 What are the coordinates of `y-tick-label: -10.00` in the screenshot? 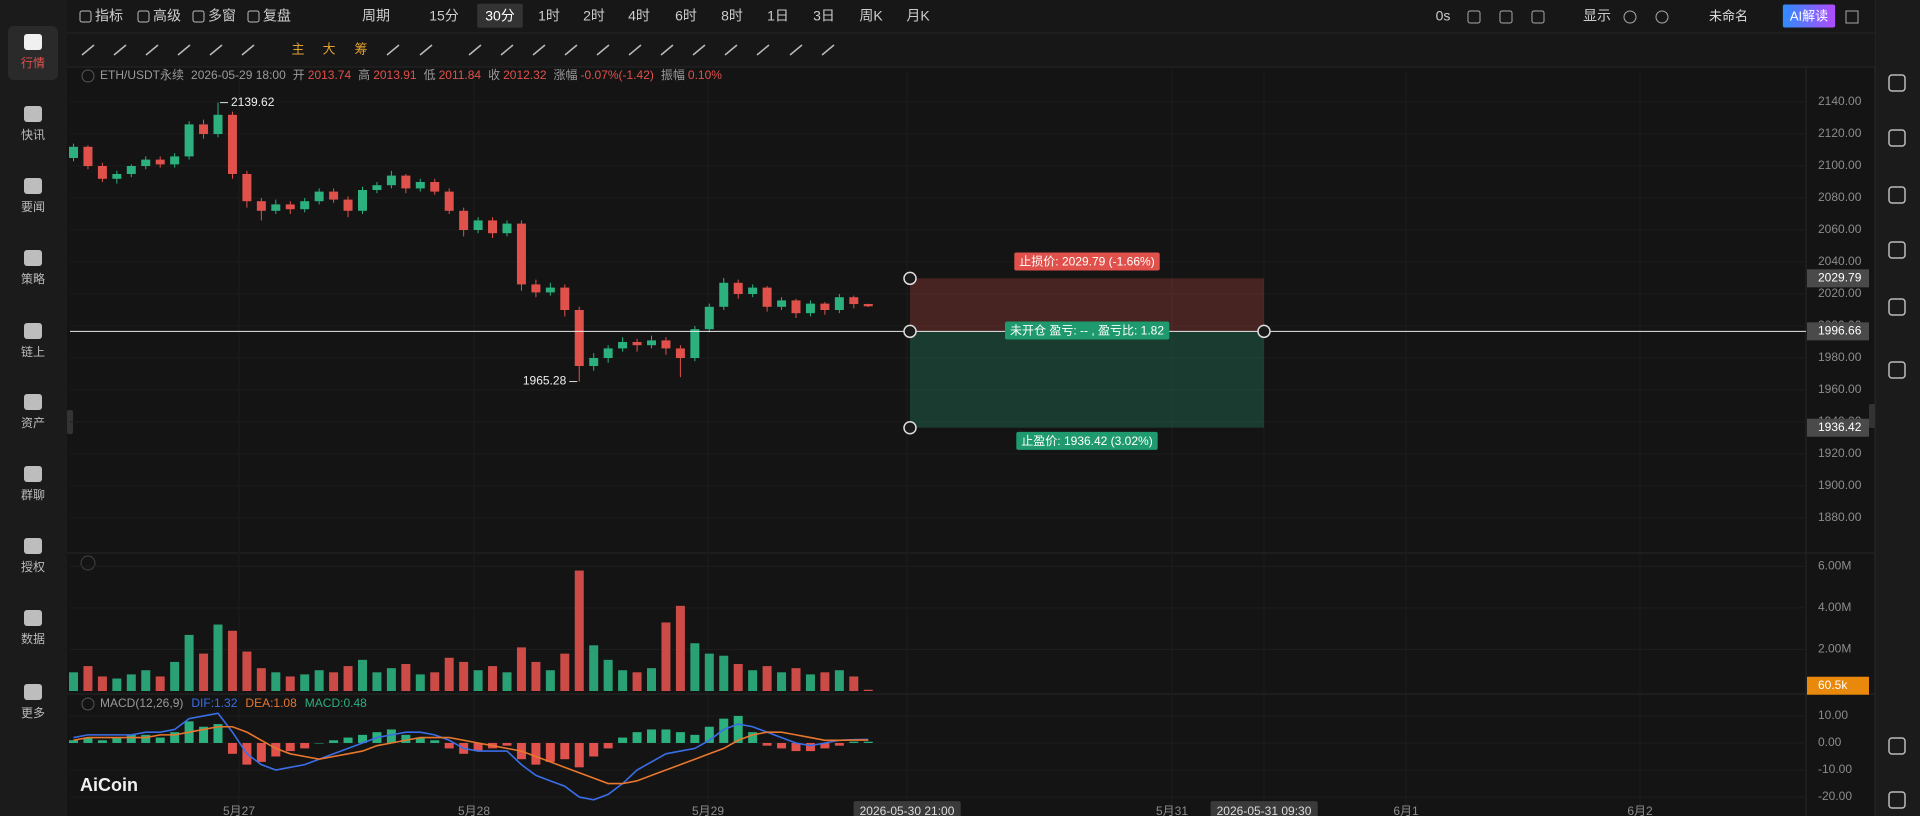 It's located at (1835, 769).